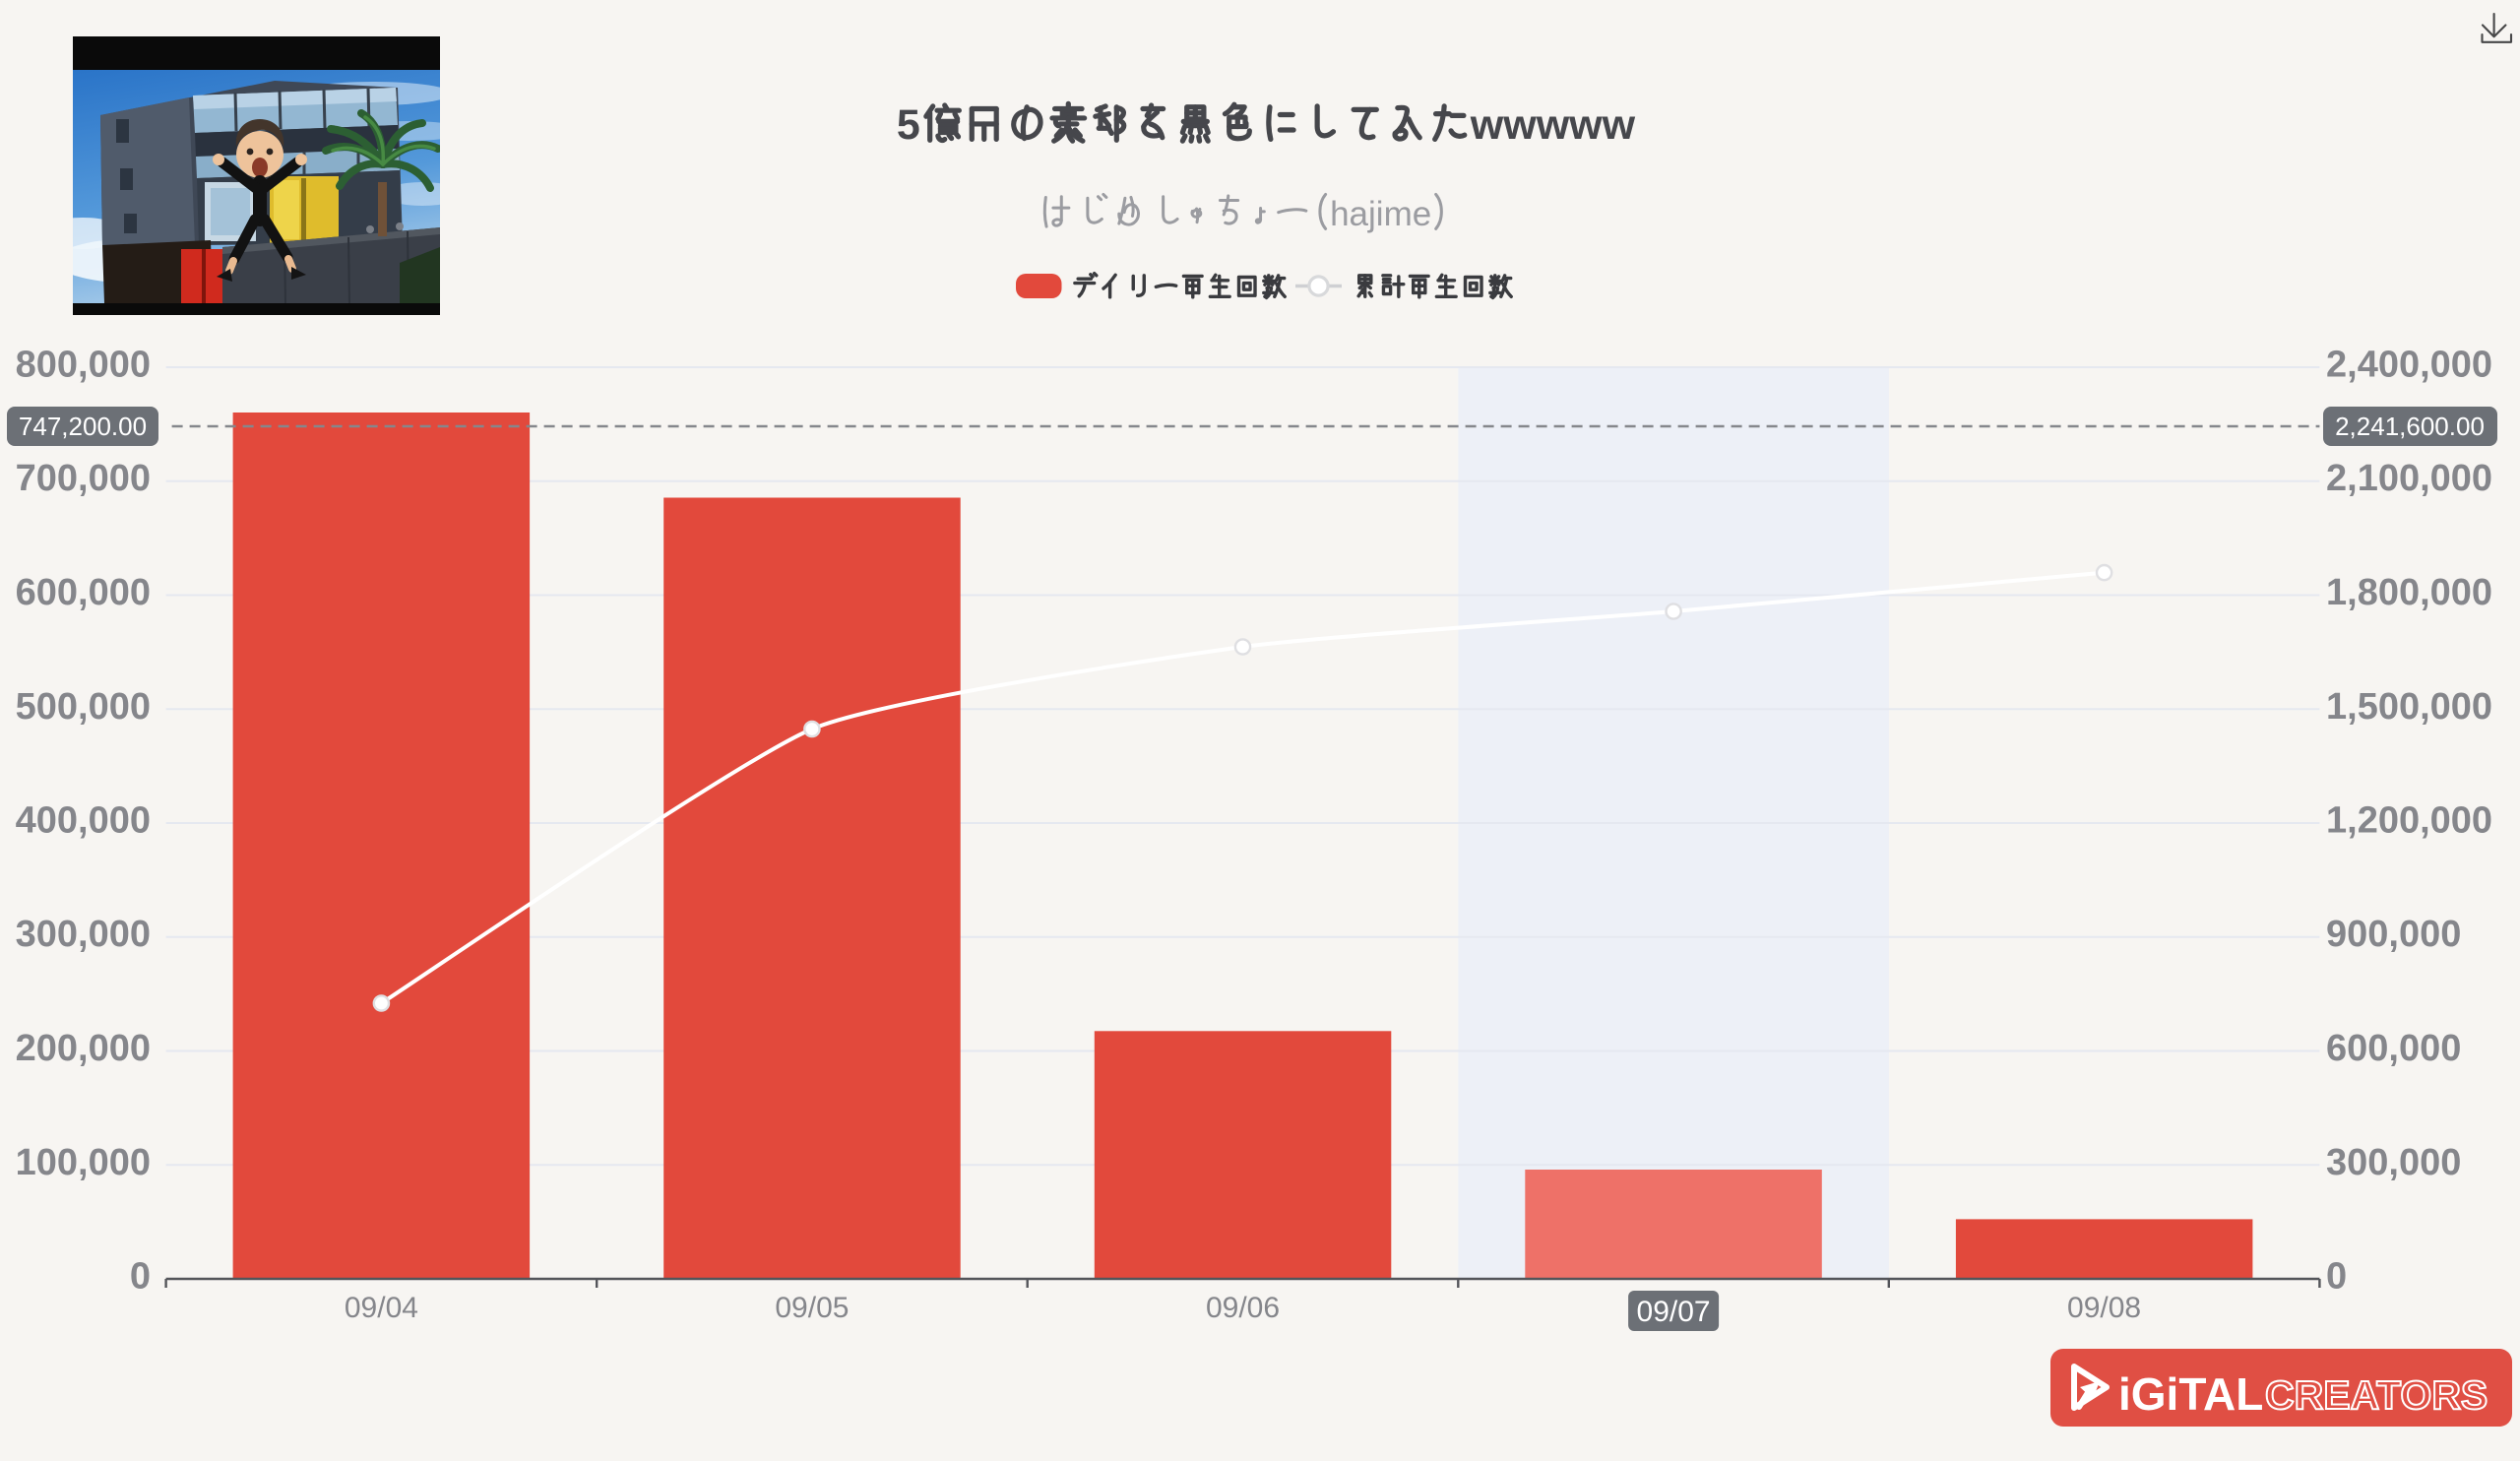  Describe the element at coordinates (2393, 934) in the screenshot. I see `svg-text: 900,000` at that location.